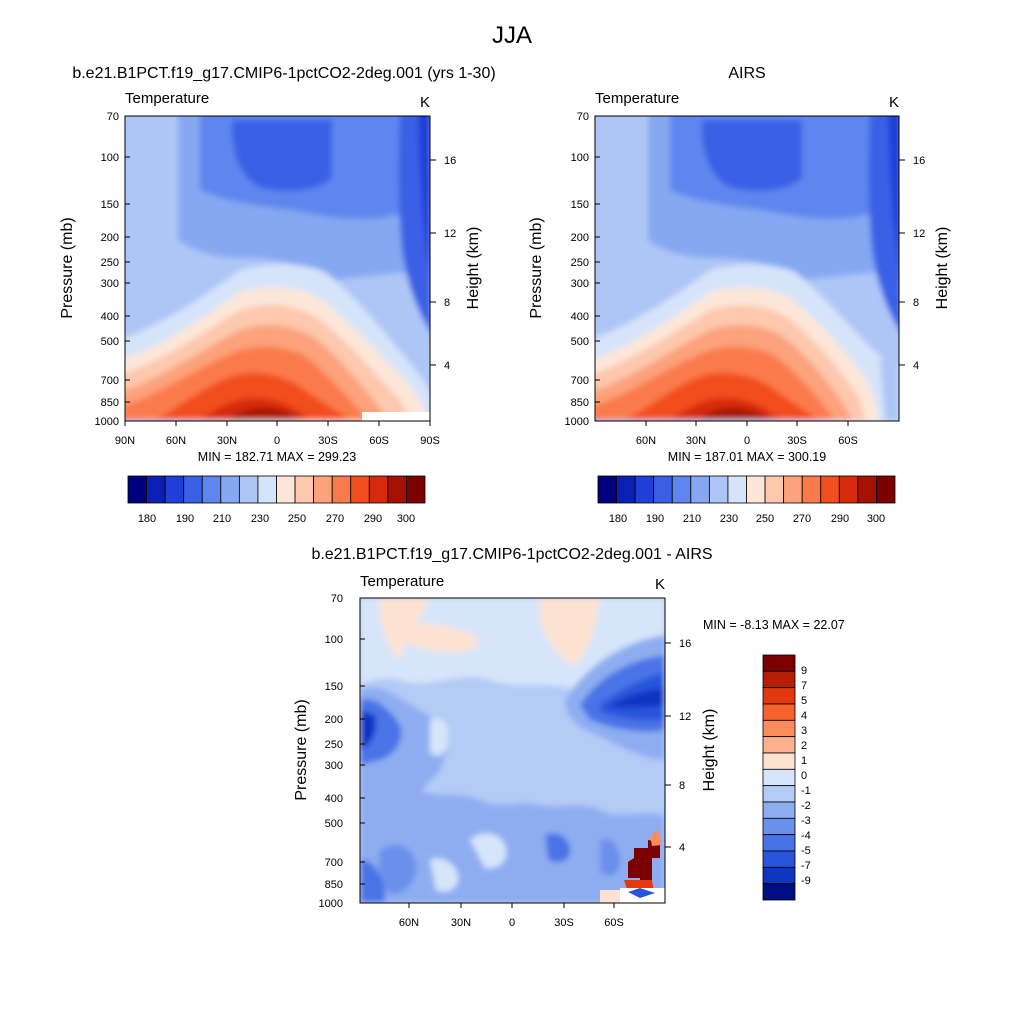 This screenshot has width=1024, height=1024. Describe the element at coordinates (682, 848) in the screenshot. I see `svg-text: 4` at that location.